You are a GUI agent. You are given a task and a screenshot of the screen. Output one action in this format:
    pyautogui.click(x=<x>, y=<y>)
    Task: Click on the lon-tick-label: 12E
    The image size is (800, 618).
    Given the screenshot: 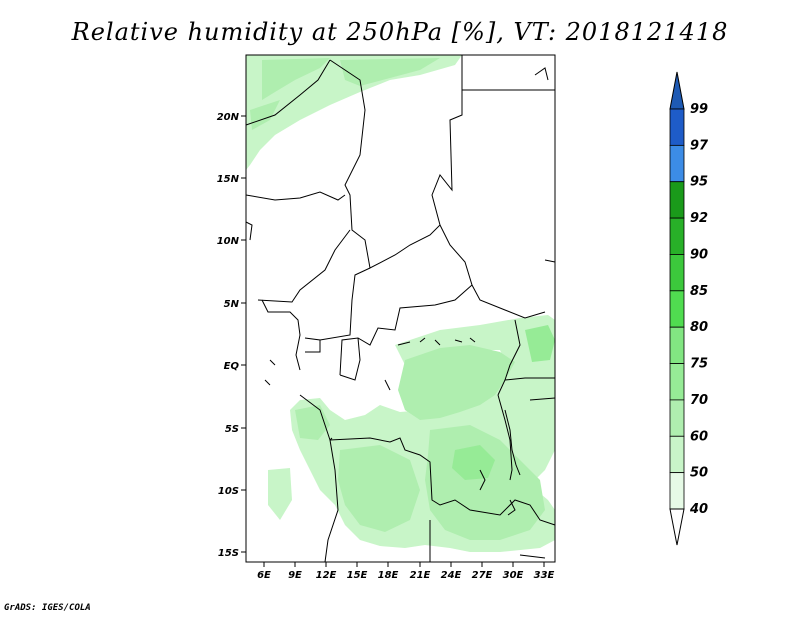 What is the action you would take?
    pyautogui.click(x=326, y=575)
    